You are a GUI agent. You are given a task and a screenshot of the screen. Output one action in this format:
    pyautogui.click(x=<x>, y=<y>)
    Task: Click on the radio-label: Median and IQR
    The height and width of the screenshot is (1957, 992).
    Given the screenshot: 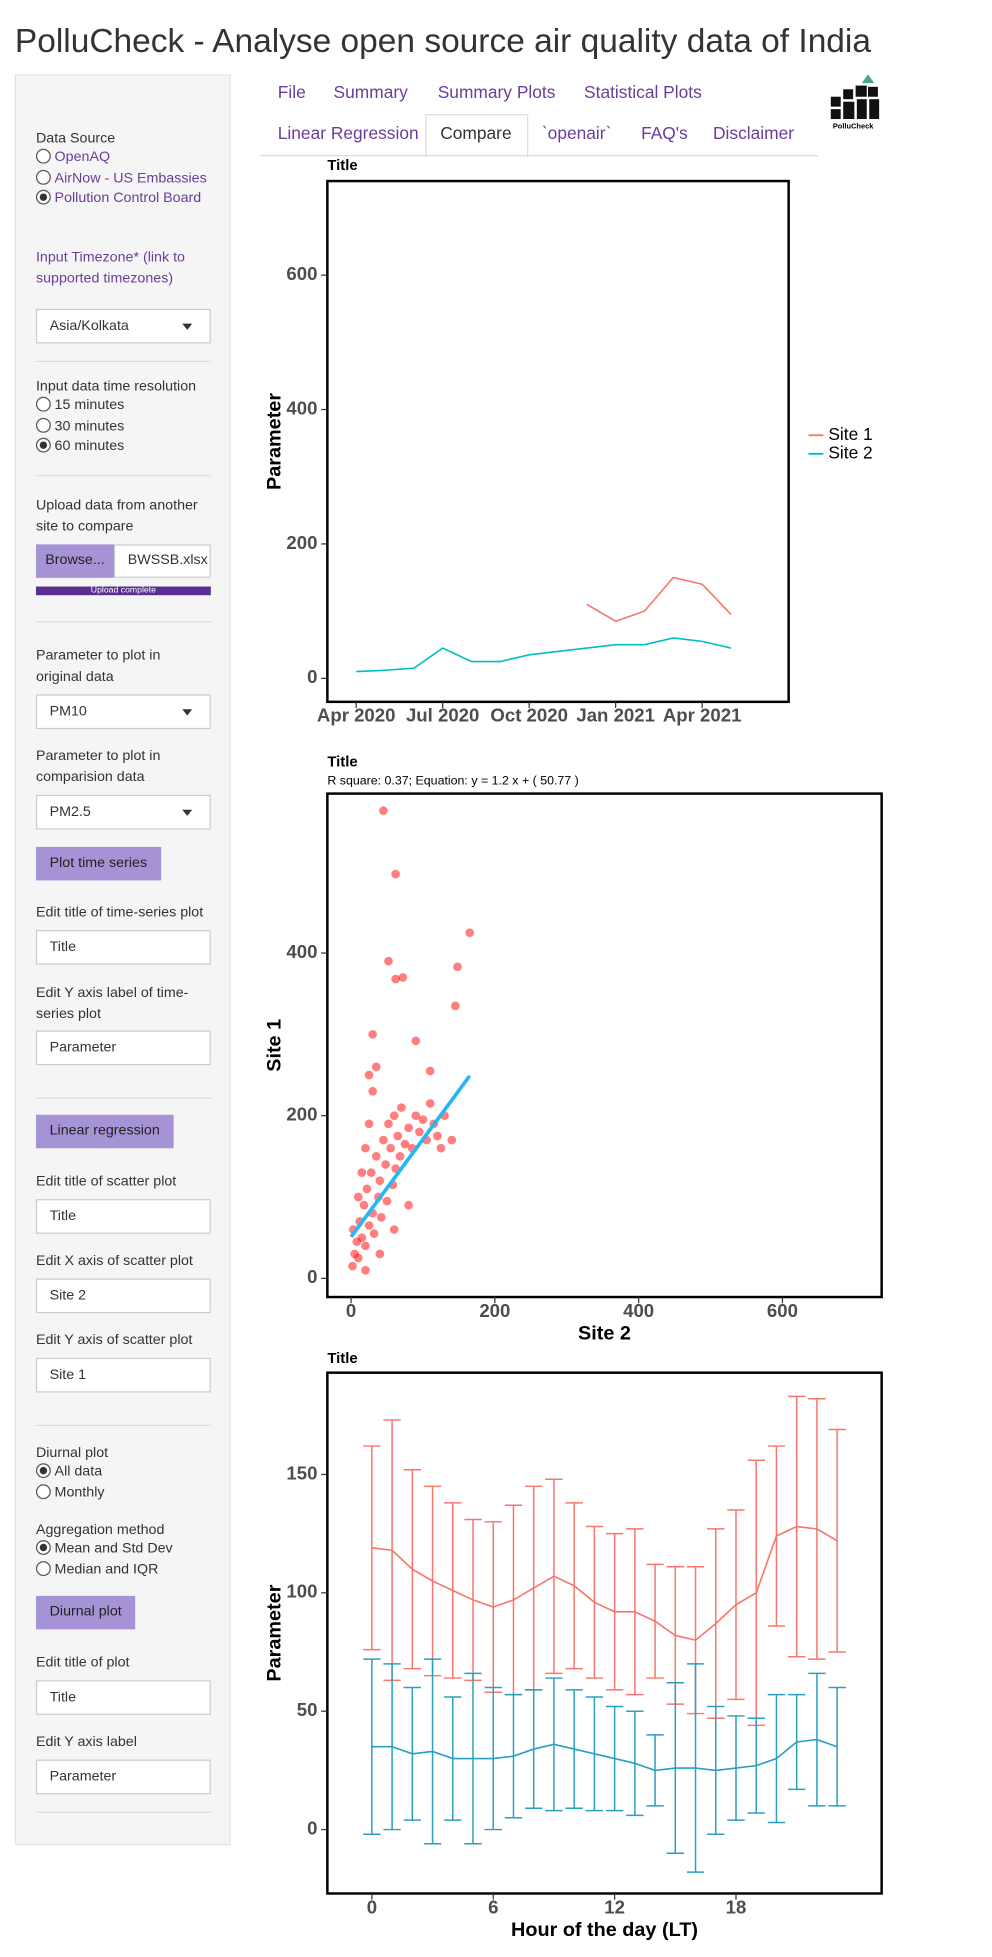 What is the action you would take?
    pyautogui.click(x=106, y=1569)
    